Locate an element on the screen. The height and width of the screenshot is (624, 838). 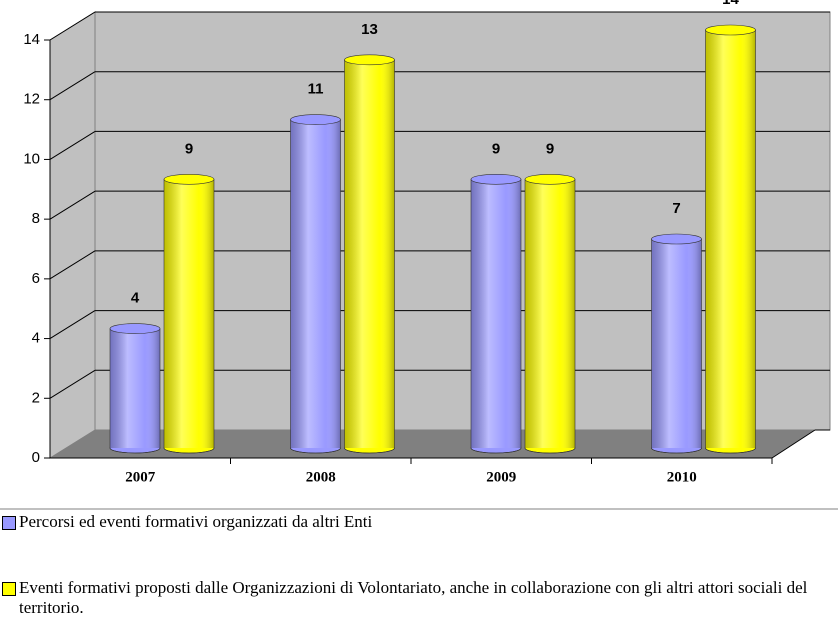
x-tick-label: 2010 is located at coordinates (682, 477).